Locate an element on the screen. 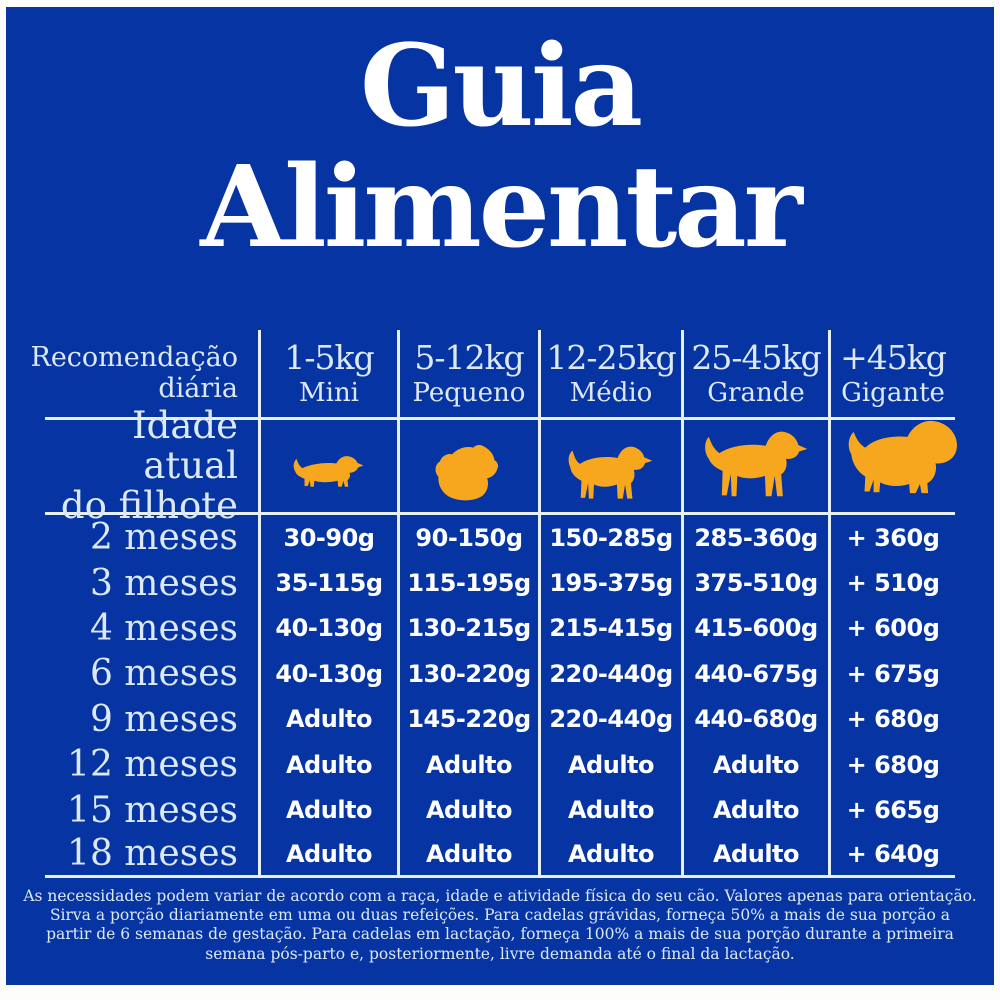  ration-value: 375-510g is located at coordinates (754, 583).